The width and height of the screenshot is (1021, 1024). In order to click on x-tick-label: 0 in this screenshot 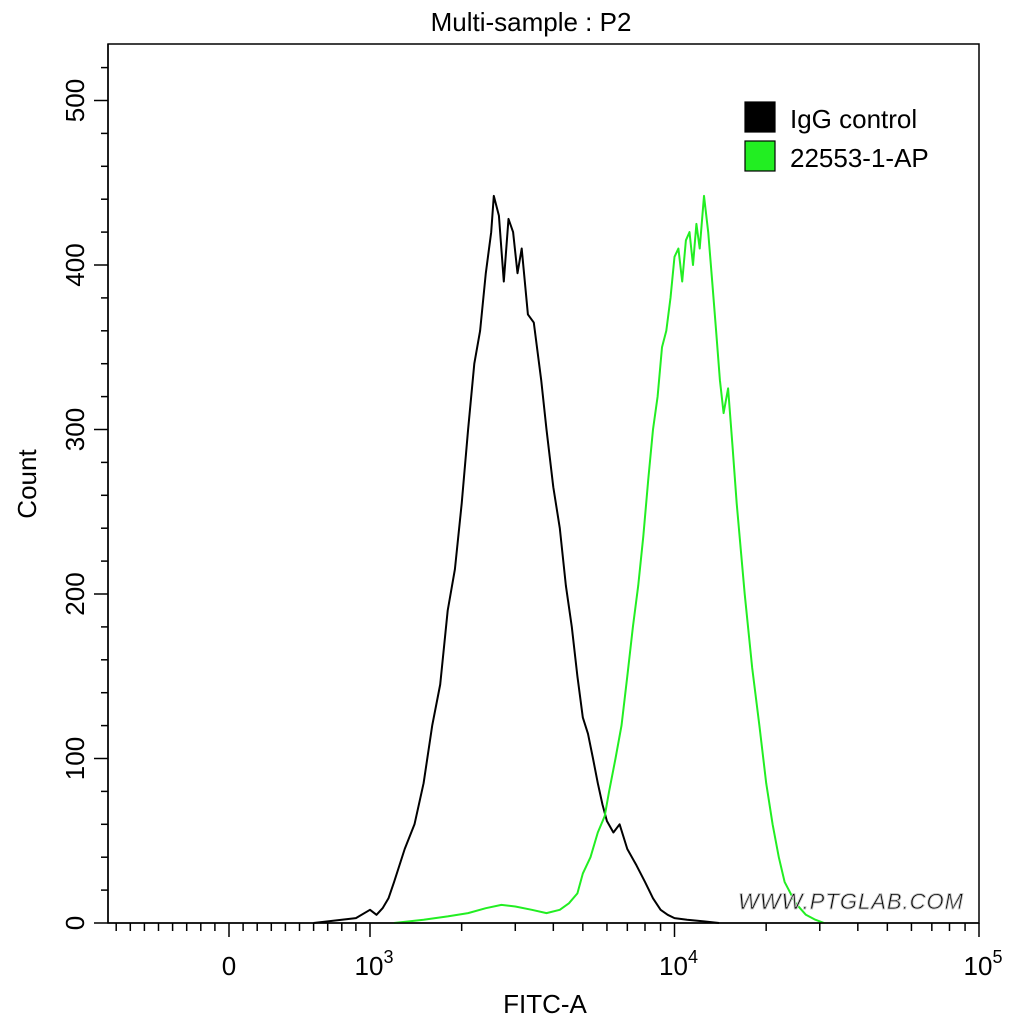, I will do `click(229, 966)`.